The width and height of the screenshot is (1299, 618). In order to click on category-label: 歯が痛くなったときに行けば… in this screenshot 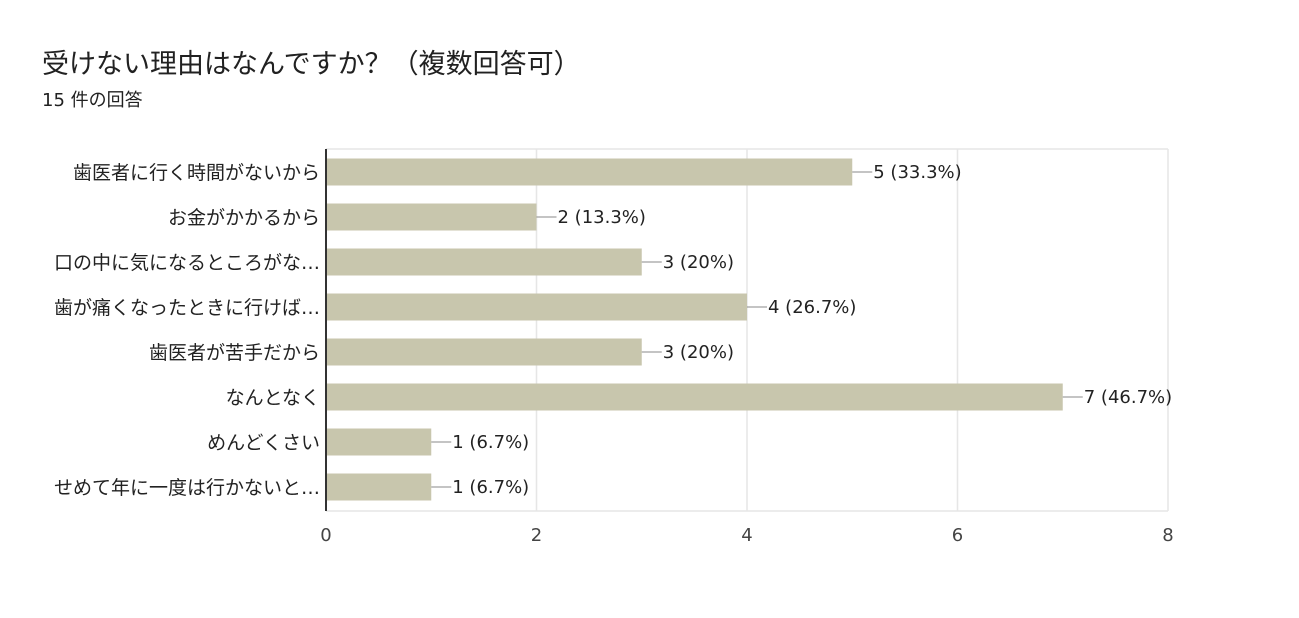, I will do `click(187, 308)`.